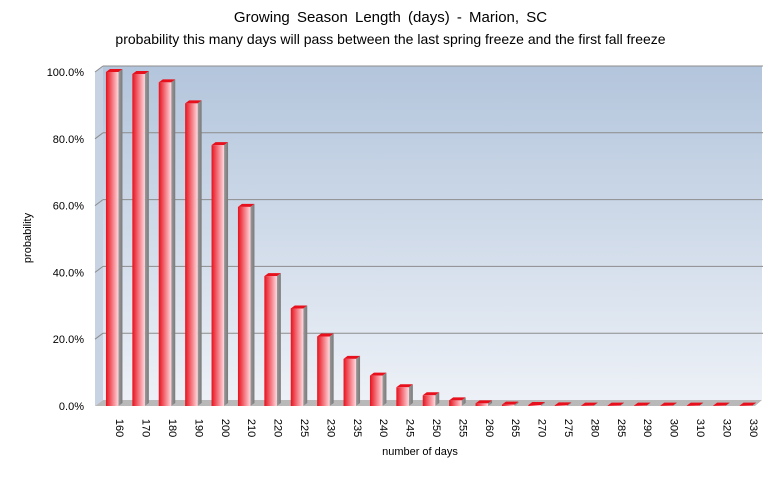 This screenshot has width=781, height=477. Describe the element at coordinates (278, 428) in the screenshot. I see `x-tick-label: 220` at that location.